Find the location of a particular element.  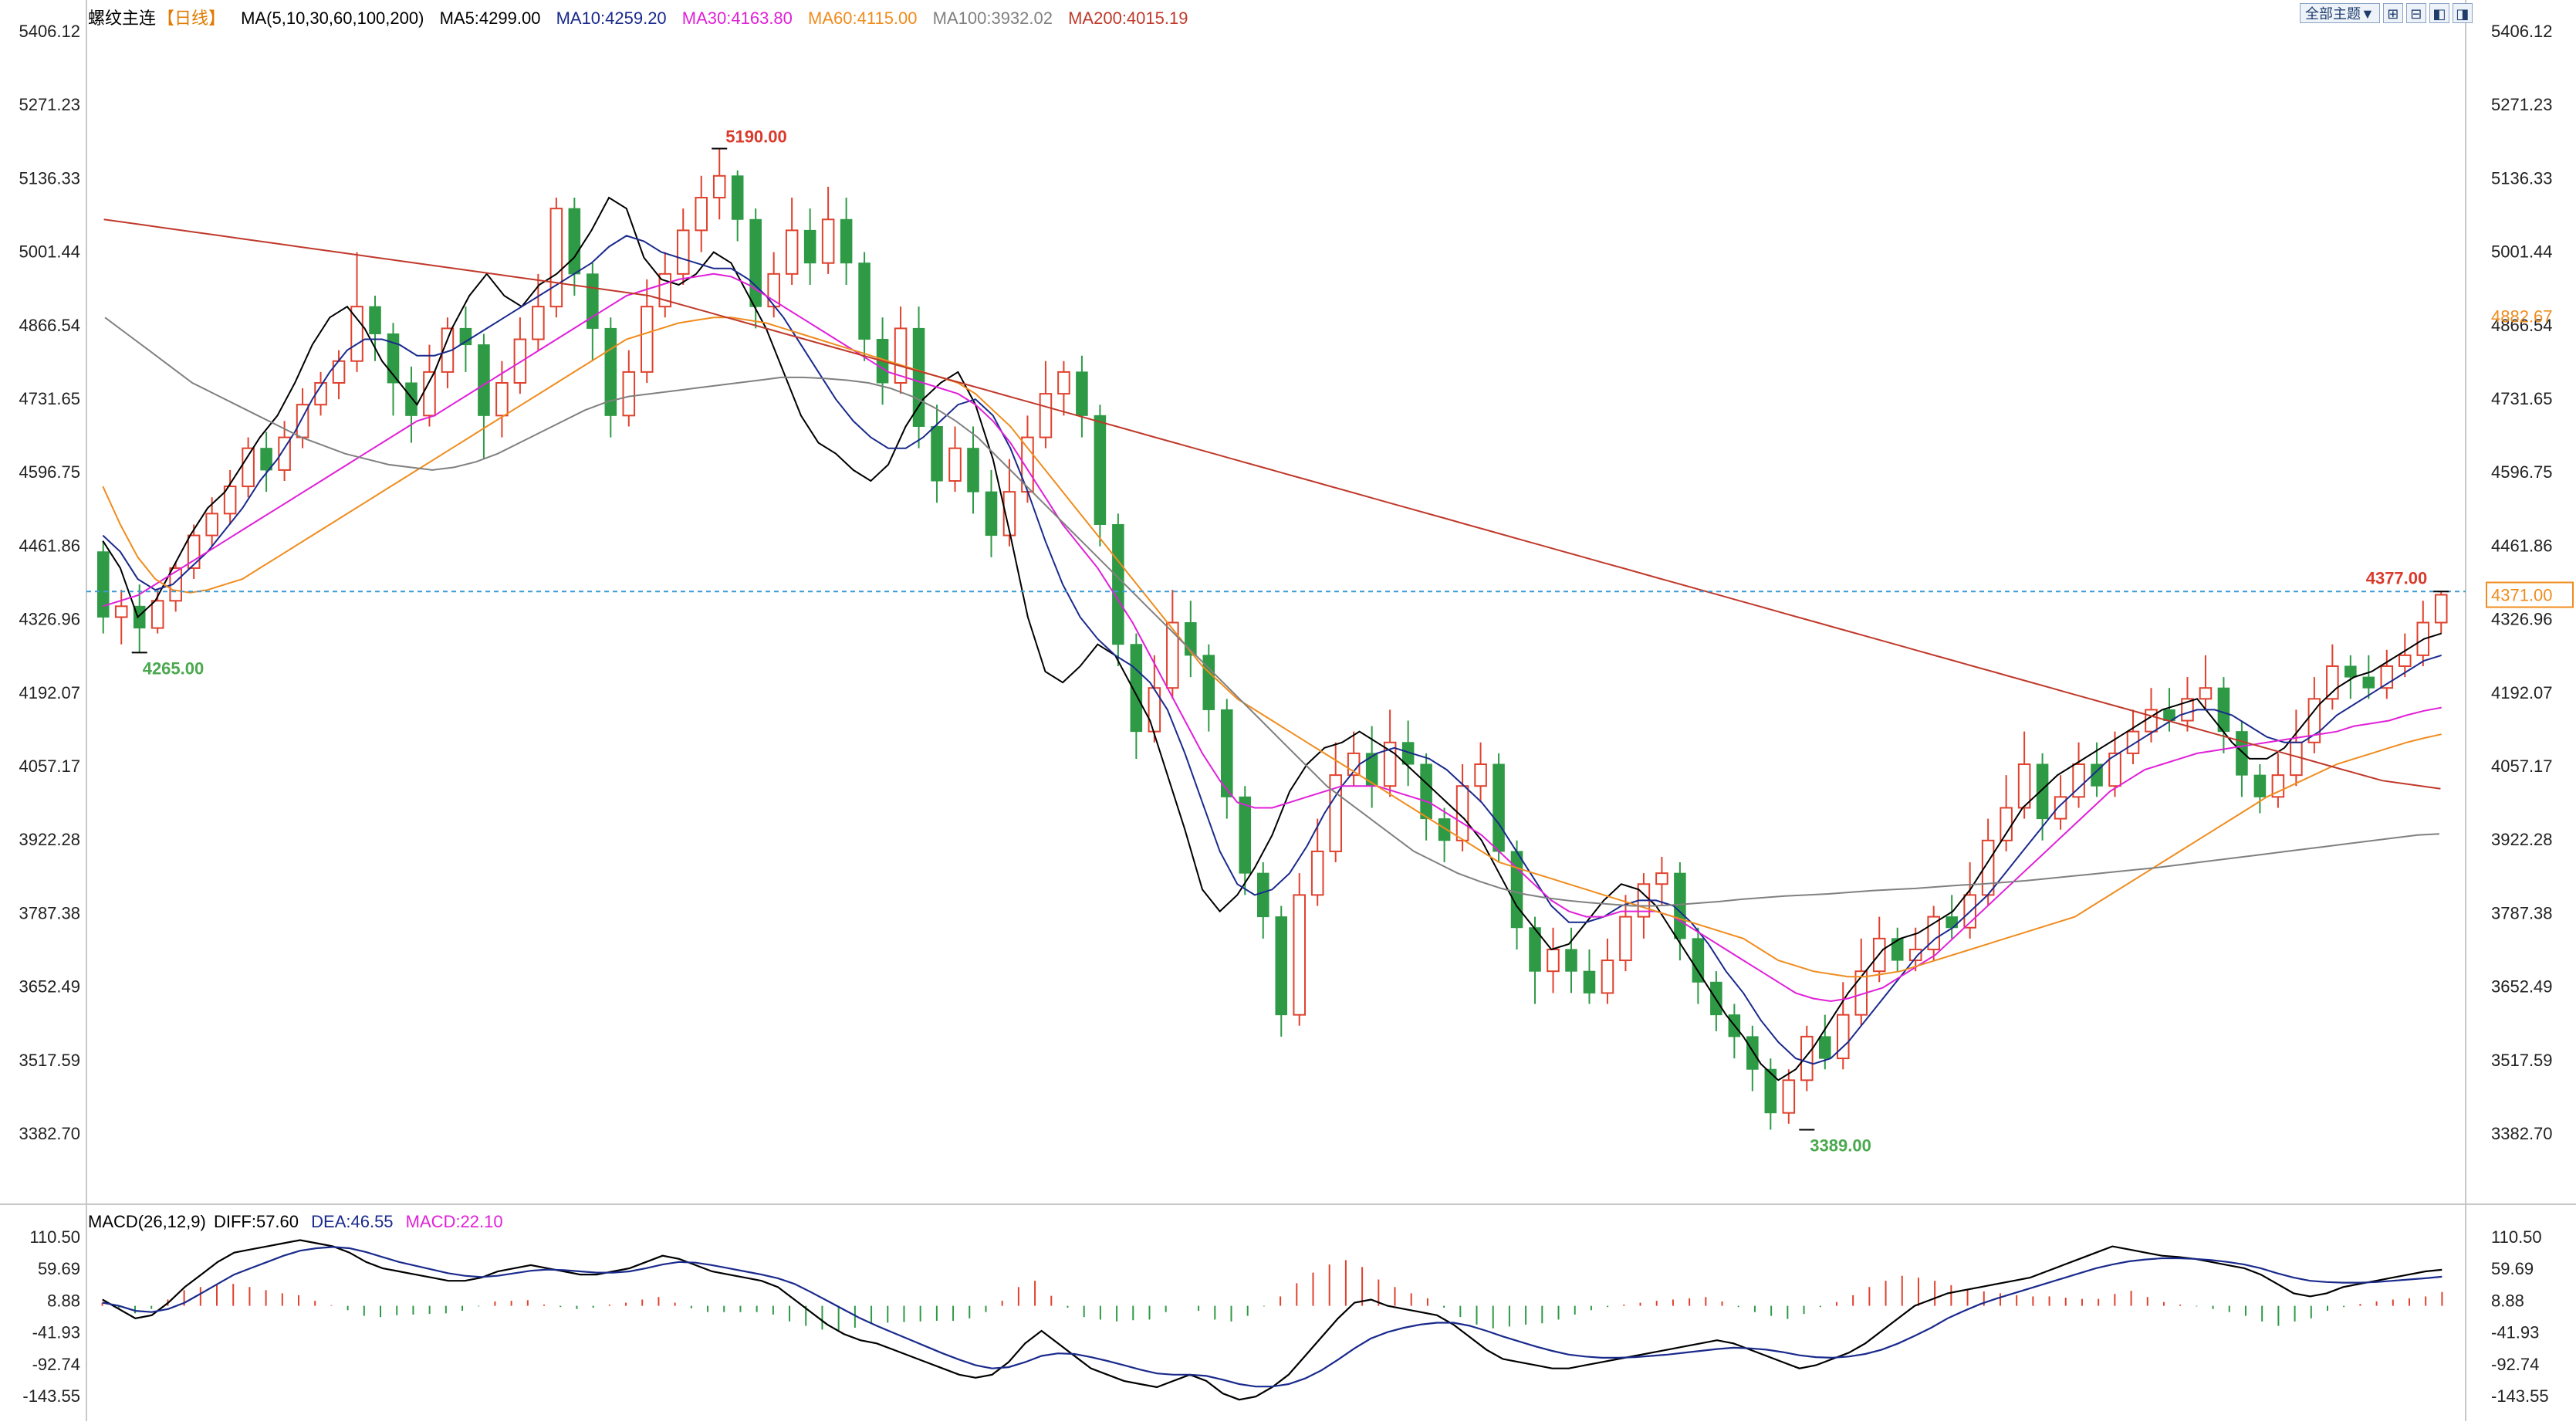

price-tick-label-left: 3922.28 is located at coordinates (49, 839).